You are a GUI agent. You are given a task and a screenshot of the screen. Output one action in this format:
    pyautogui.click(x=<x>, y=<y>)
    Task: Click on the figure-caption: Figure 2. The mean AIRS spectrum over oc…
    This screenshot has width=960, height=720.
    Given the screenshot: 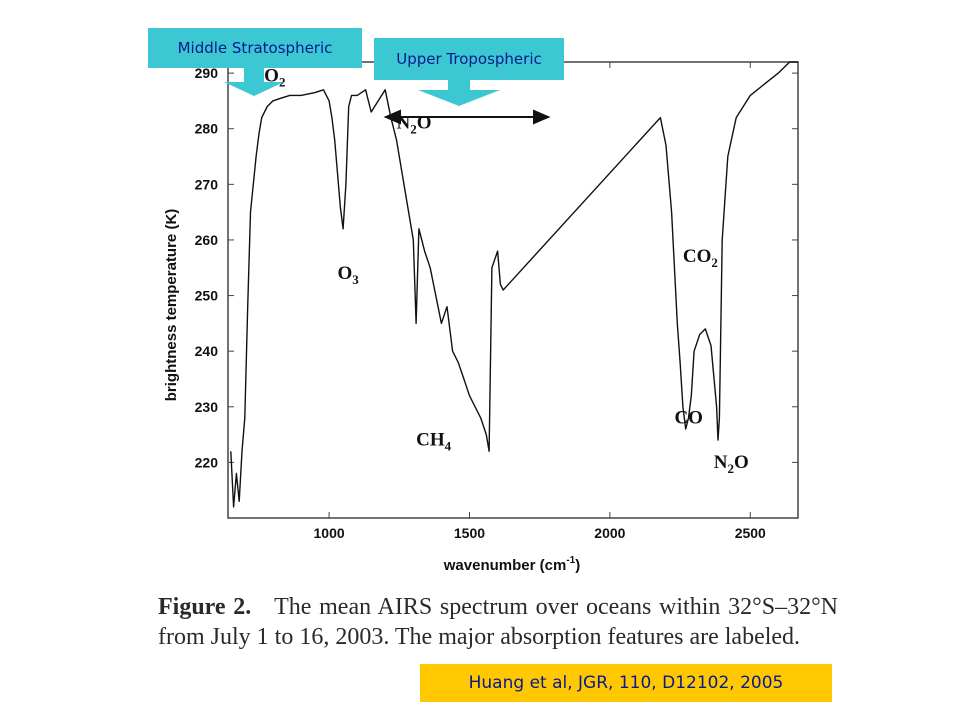 What is the action you would take?
    pyautogui.click(x=498, y=622)
    